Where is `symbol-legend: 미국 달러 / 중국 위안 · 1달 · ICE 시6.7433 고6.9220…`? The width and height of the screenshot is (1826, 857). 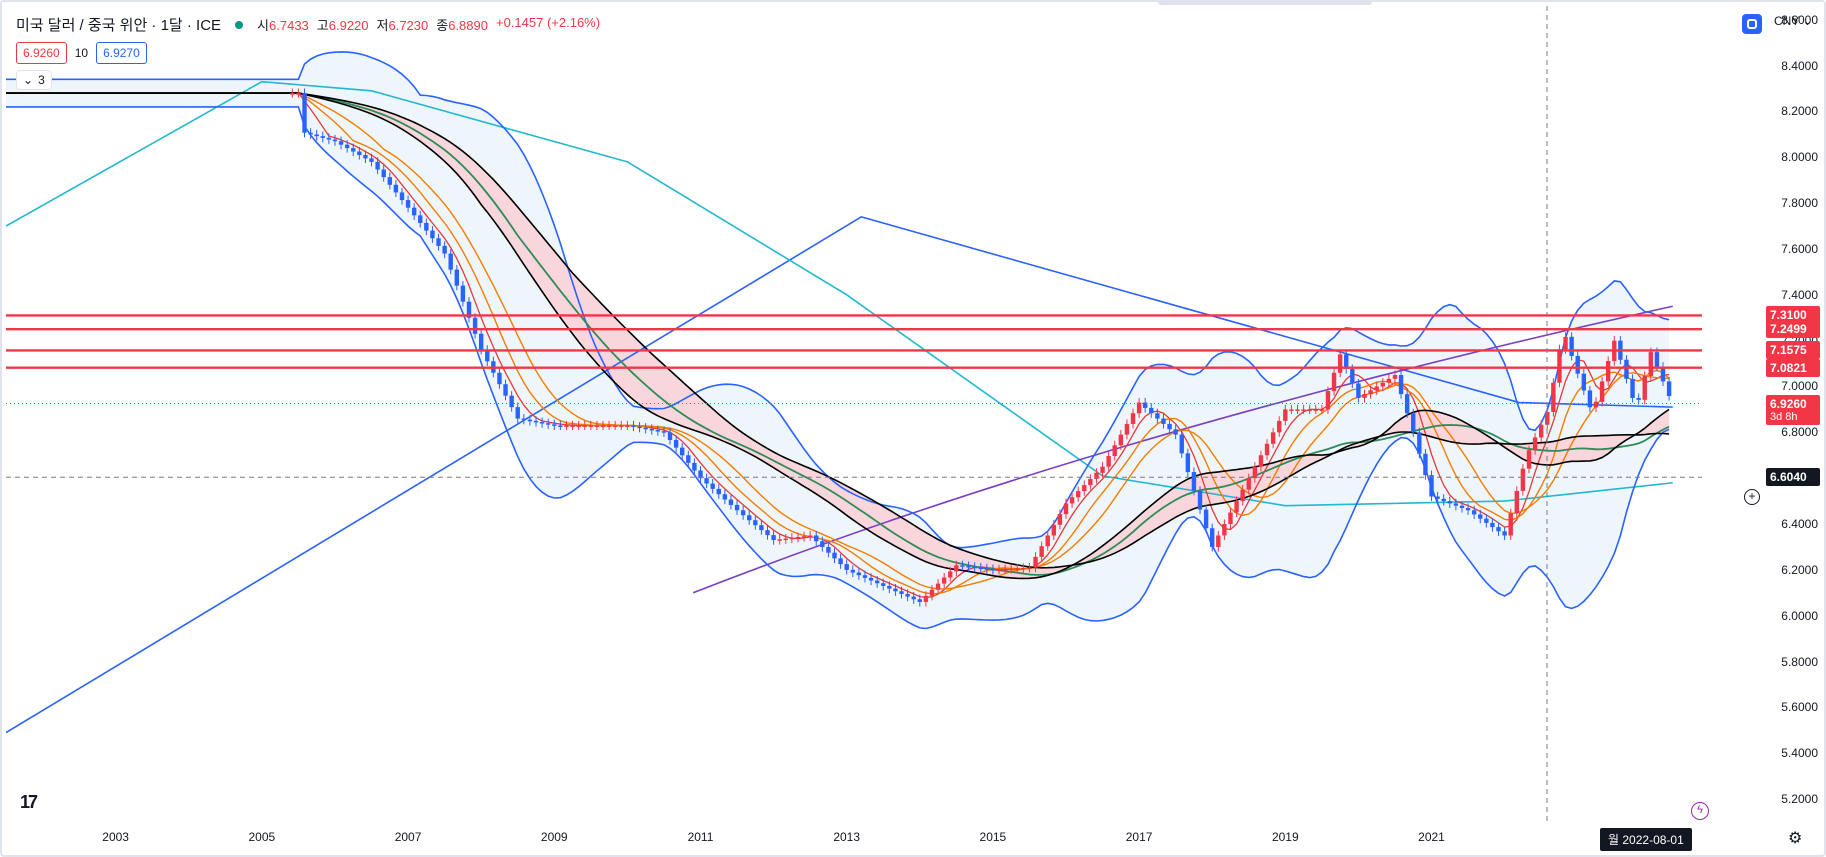 symbol-legend: 미국 달러 / 중국 위안 · 1달 · ICE 시6.7433 고6.9220… is located at coordinates (308, 24).